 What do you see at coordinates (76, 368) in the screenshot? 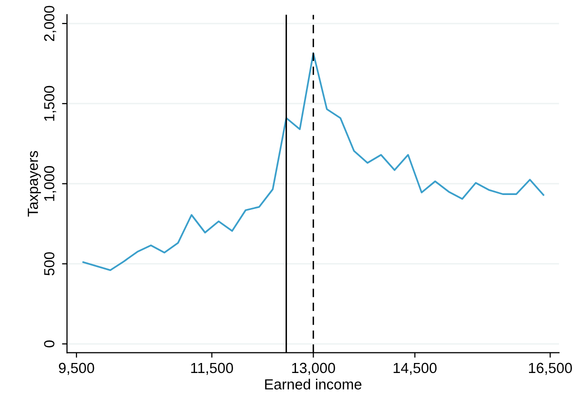
I see `x-tick-label: 9,500` at bounding box center [76, 368].